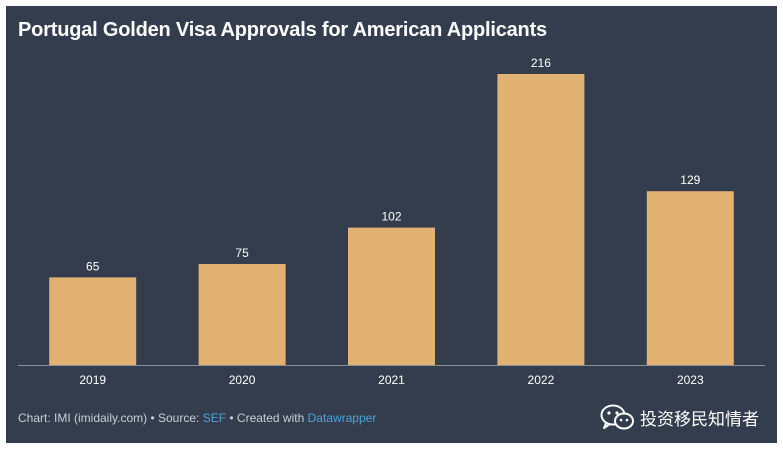 Image resolution: width=783 pixels, height=449 pixels. I want to click on datawrapper-link: Datawrapper, so click(342, 418).